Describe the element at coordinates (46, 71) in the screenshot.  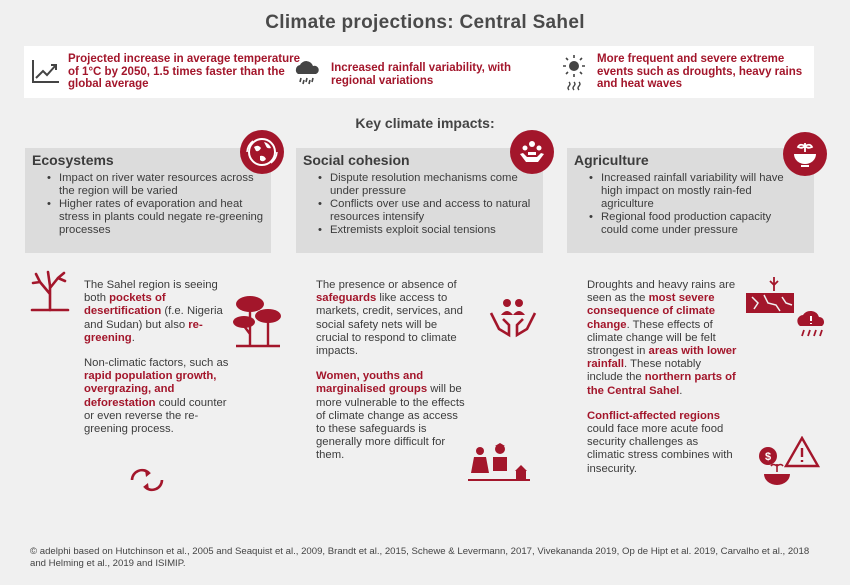
I see `trend-chart-icon` at that location.